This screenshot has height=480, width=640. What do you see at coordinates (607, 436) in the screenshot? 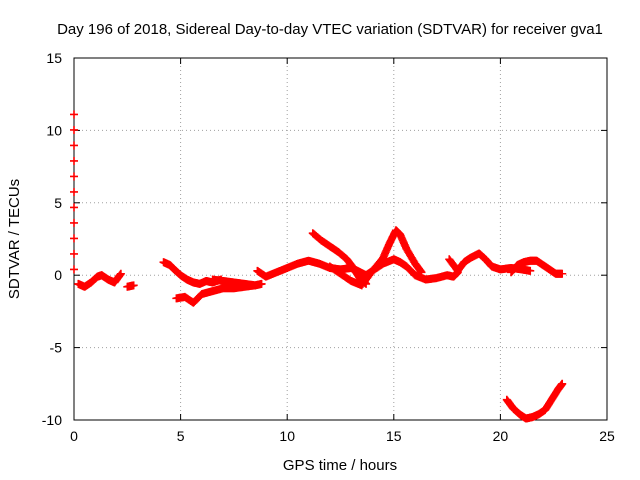
I see `x-tick-label: 25` at bounding box center [607, 436].